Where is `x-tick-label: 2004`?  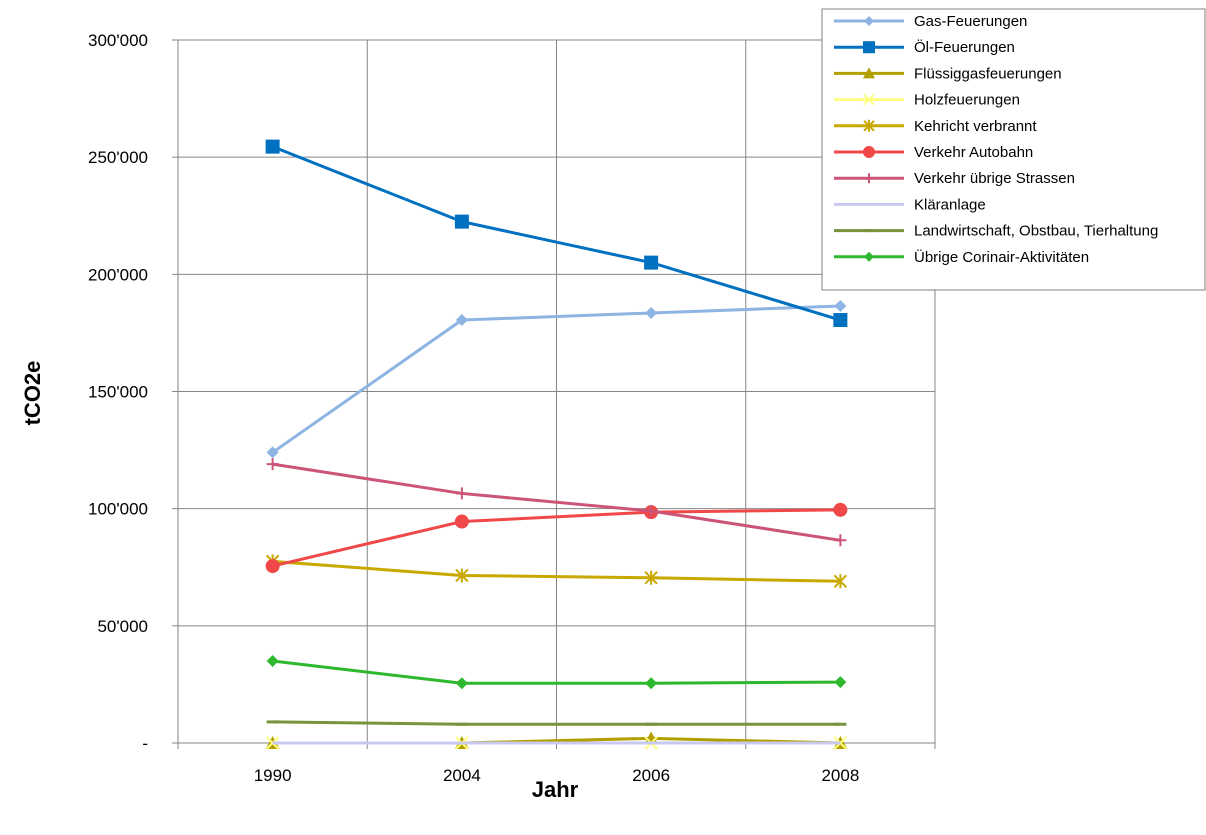
x-tick-label: 2004 is located at coordinates (462, 775).